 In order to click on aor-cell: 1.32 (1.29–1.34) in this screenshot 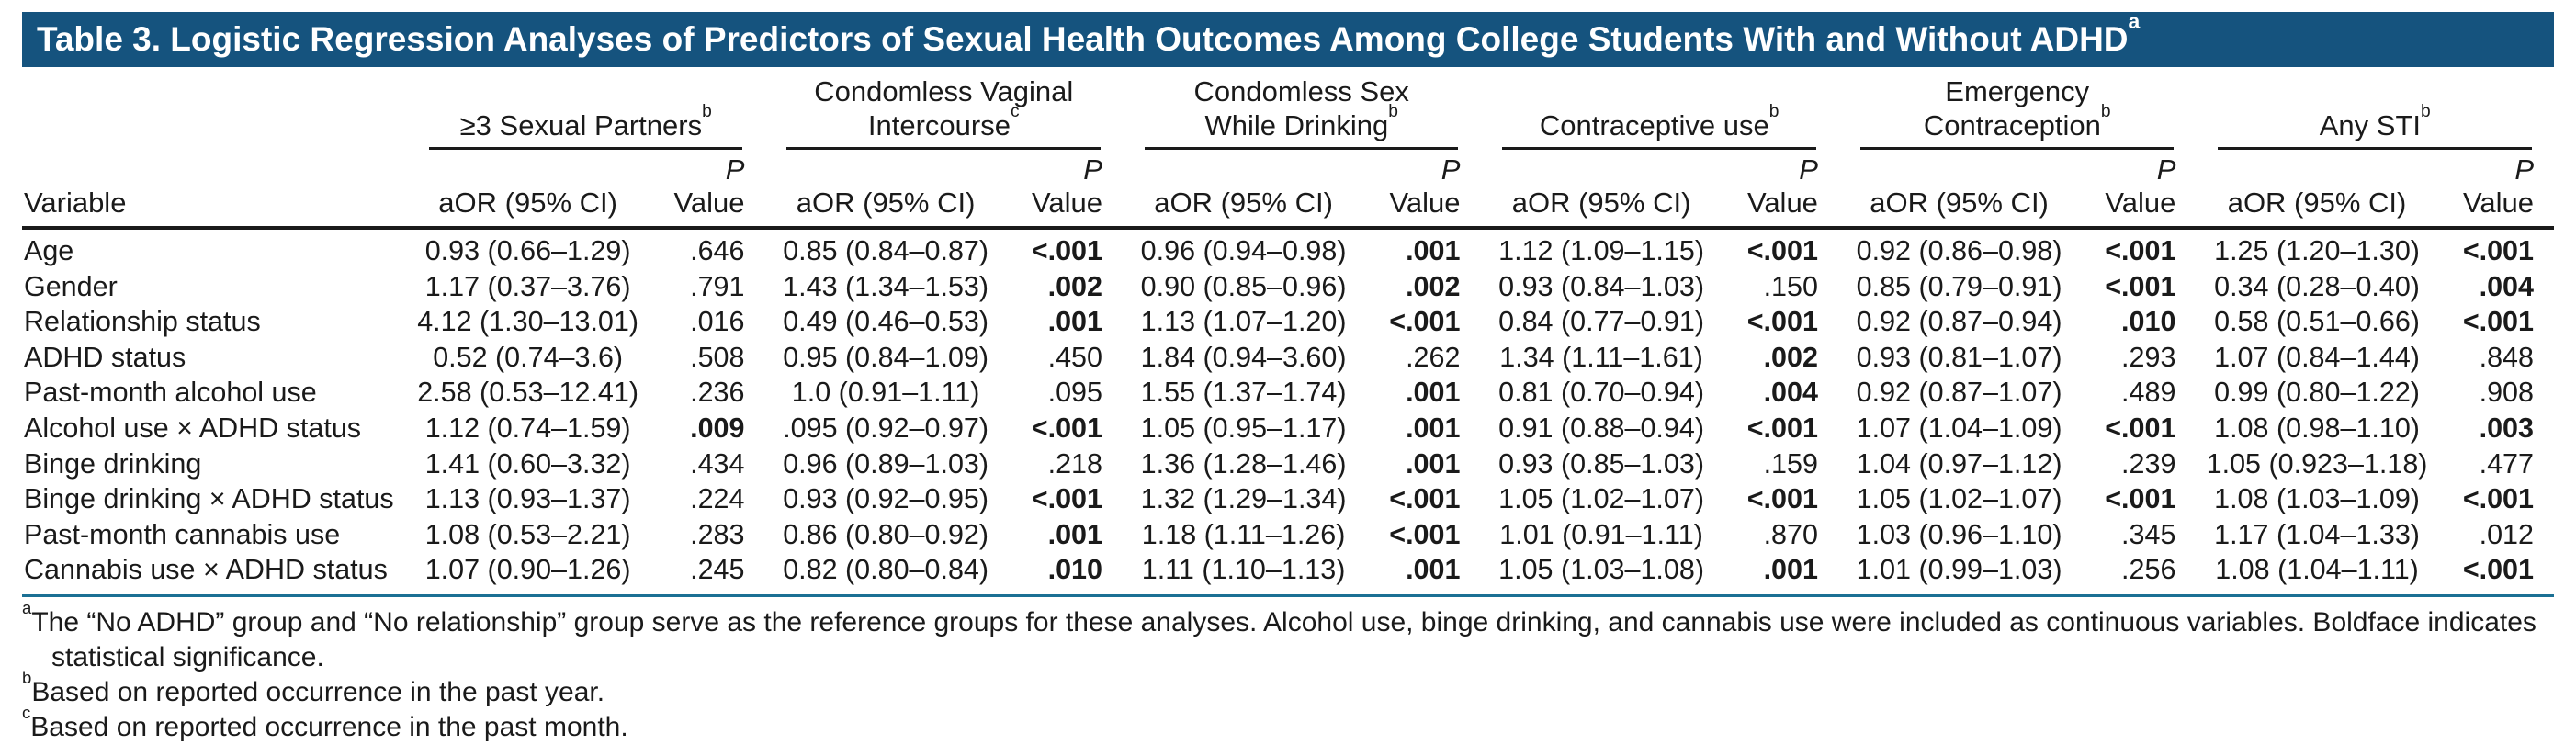, I will do `click(1243, 499)`.